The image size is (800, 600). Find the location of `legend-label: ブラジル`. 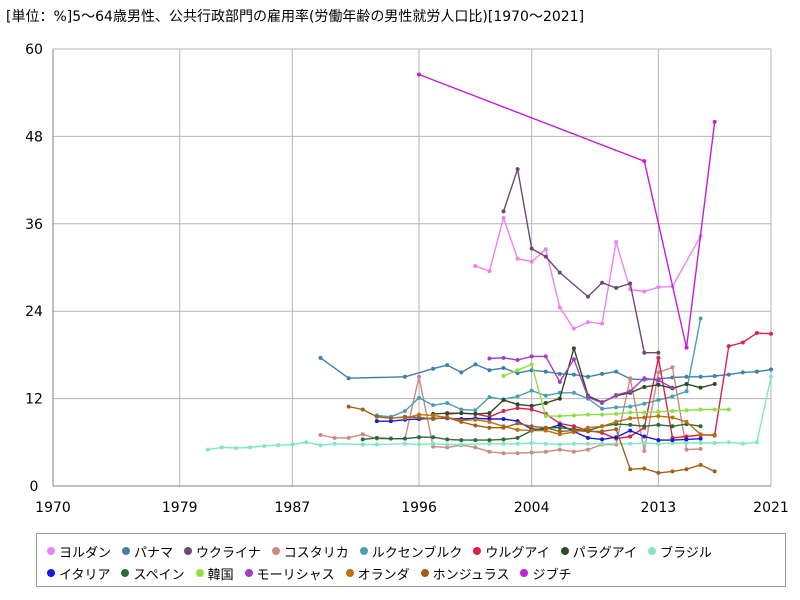

legend-label: ブラジル is located at coordinates (686, 553).